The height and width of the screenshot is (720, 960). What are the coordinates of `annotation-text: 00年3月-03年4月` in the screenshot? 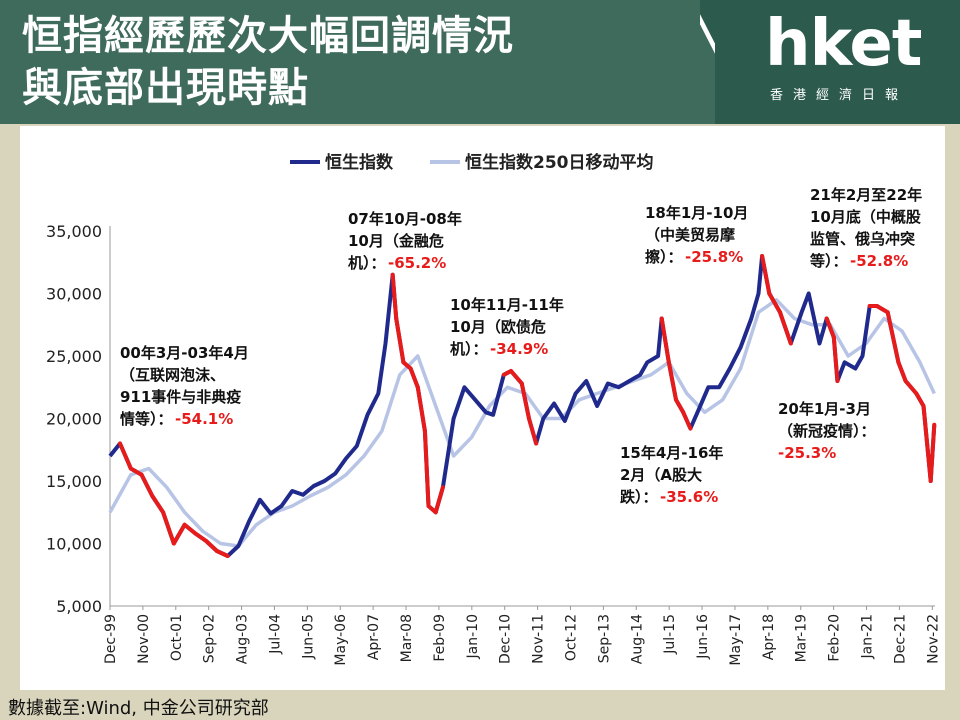 It's located at (184, 353).